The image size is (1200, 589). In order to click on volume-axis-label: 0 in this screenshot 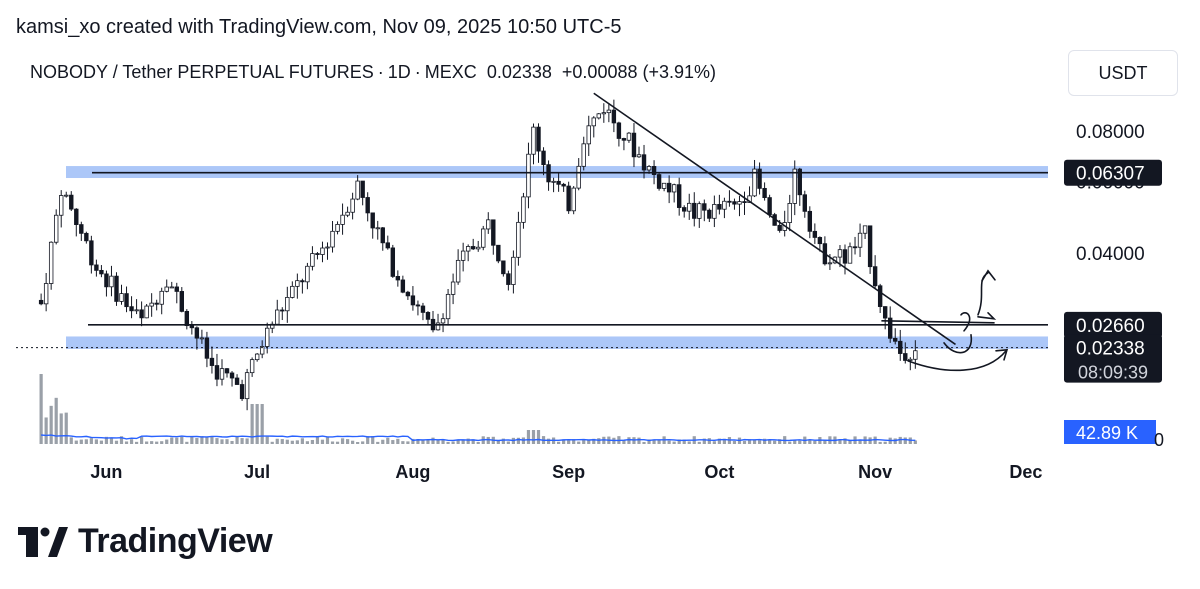, I will do `click(1159, 440)`.